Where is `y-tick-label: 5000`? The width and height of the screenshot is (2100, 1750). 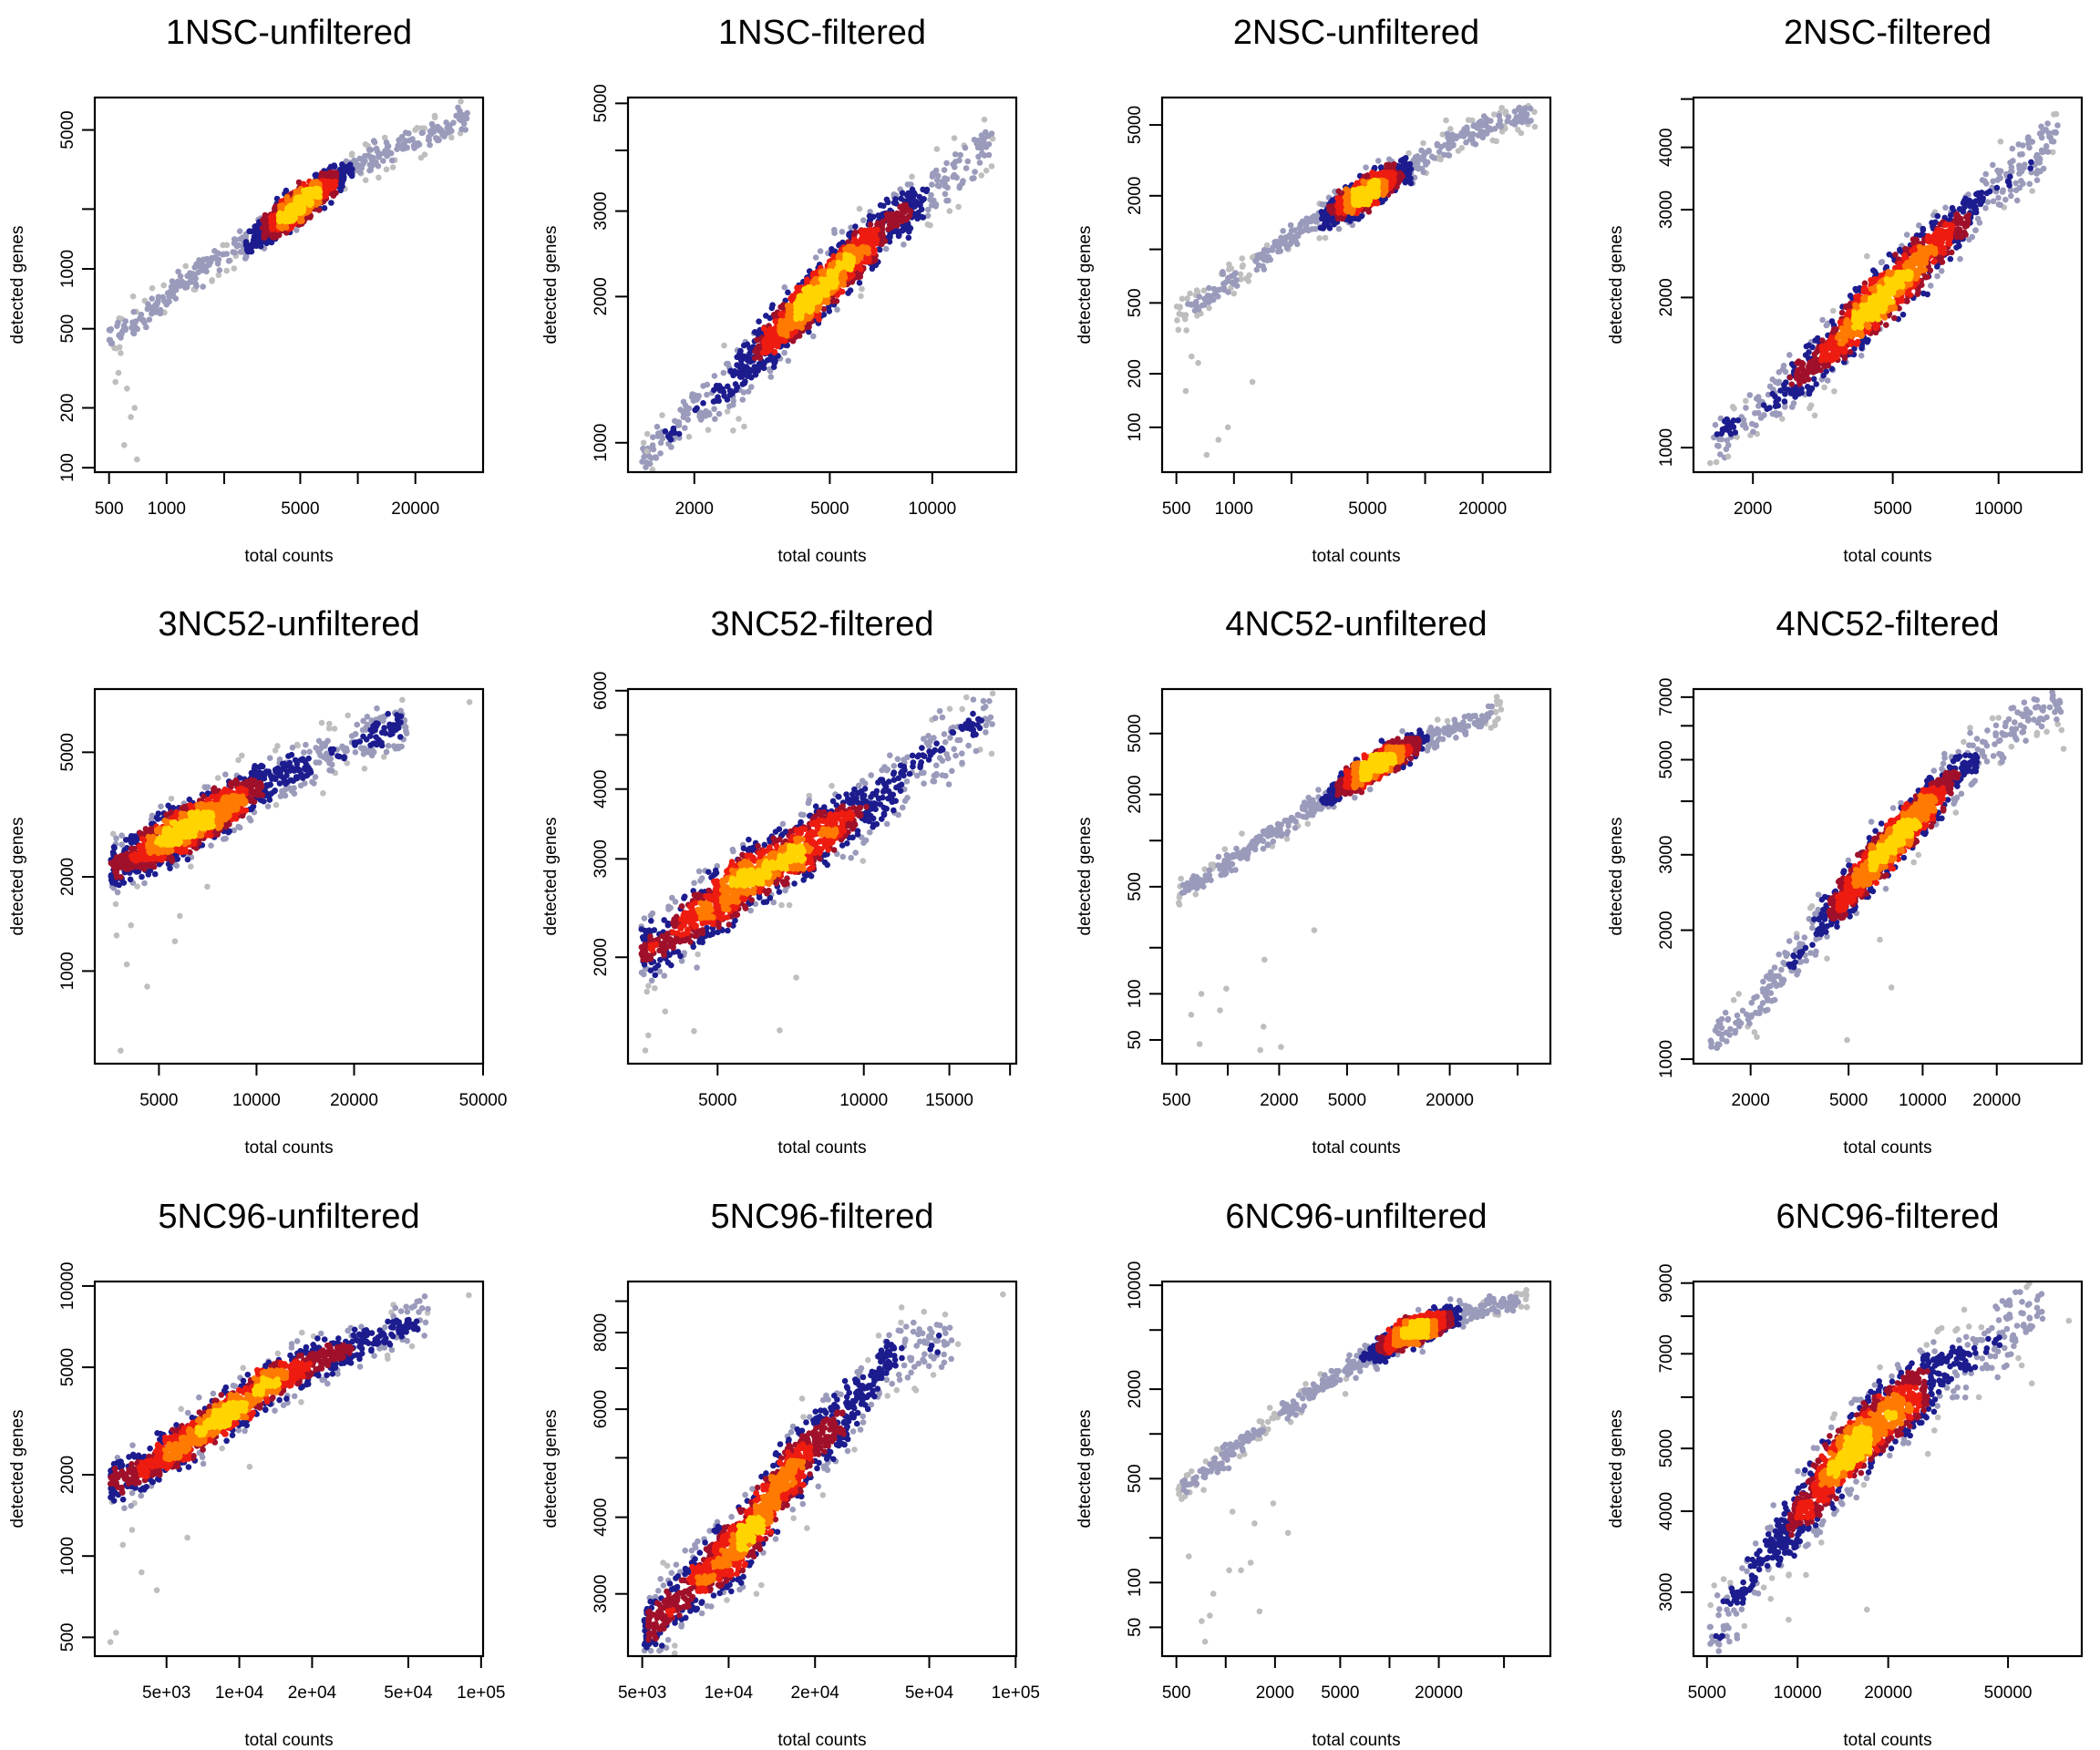
y-tick-label: 5000 is located at coordinates (1136, 125).